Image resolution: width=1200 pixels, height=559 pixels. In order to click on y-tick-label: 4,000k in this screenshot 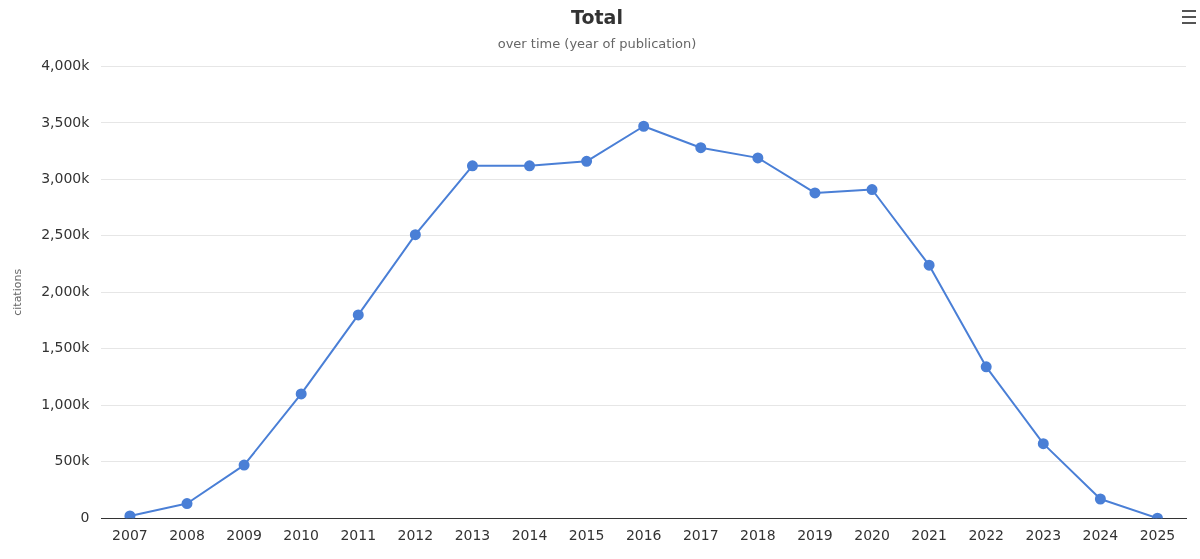, I will do `click(66, 65)`.